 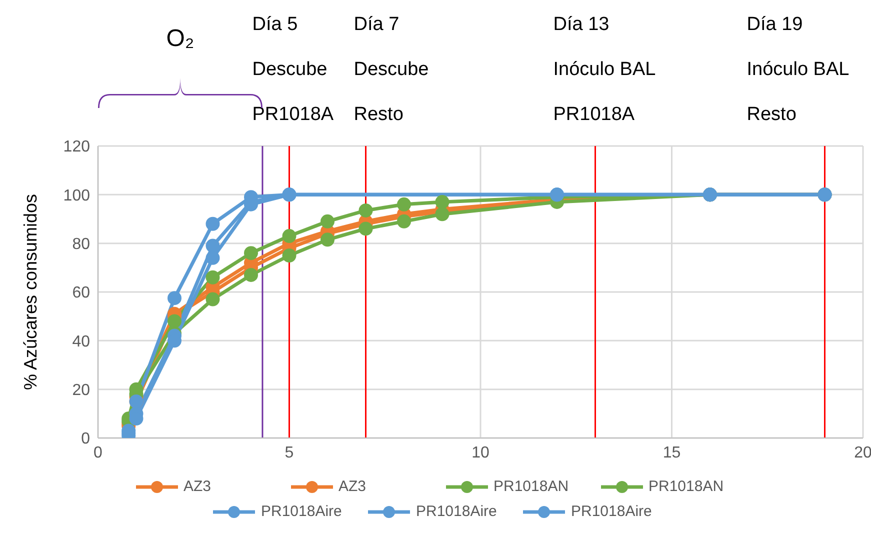 What do you see at coordinates (81, 341) in the screenshot?
I see `y-tick-label: 40` at bounding box center [81, 341].